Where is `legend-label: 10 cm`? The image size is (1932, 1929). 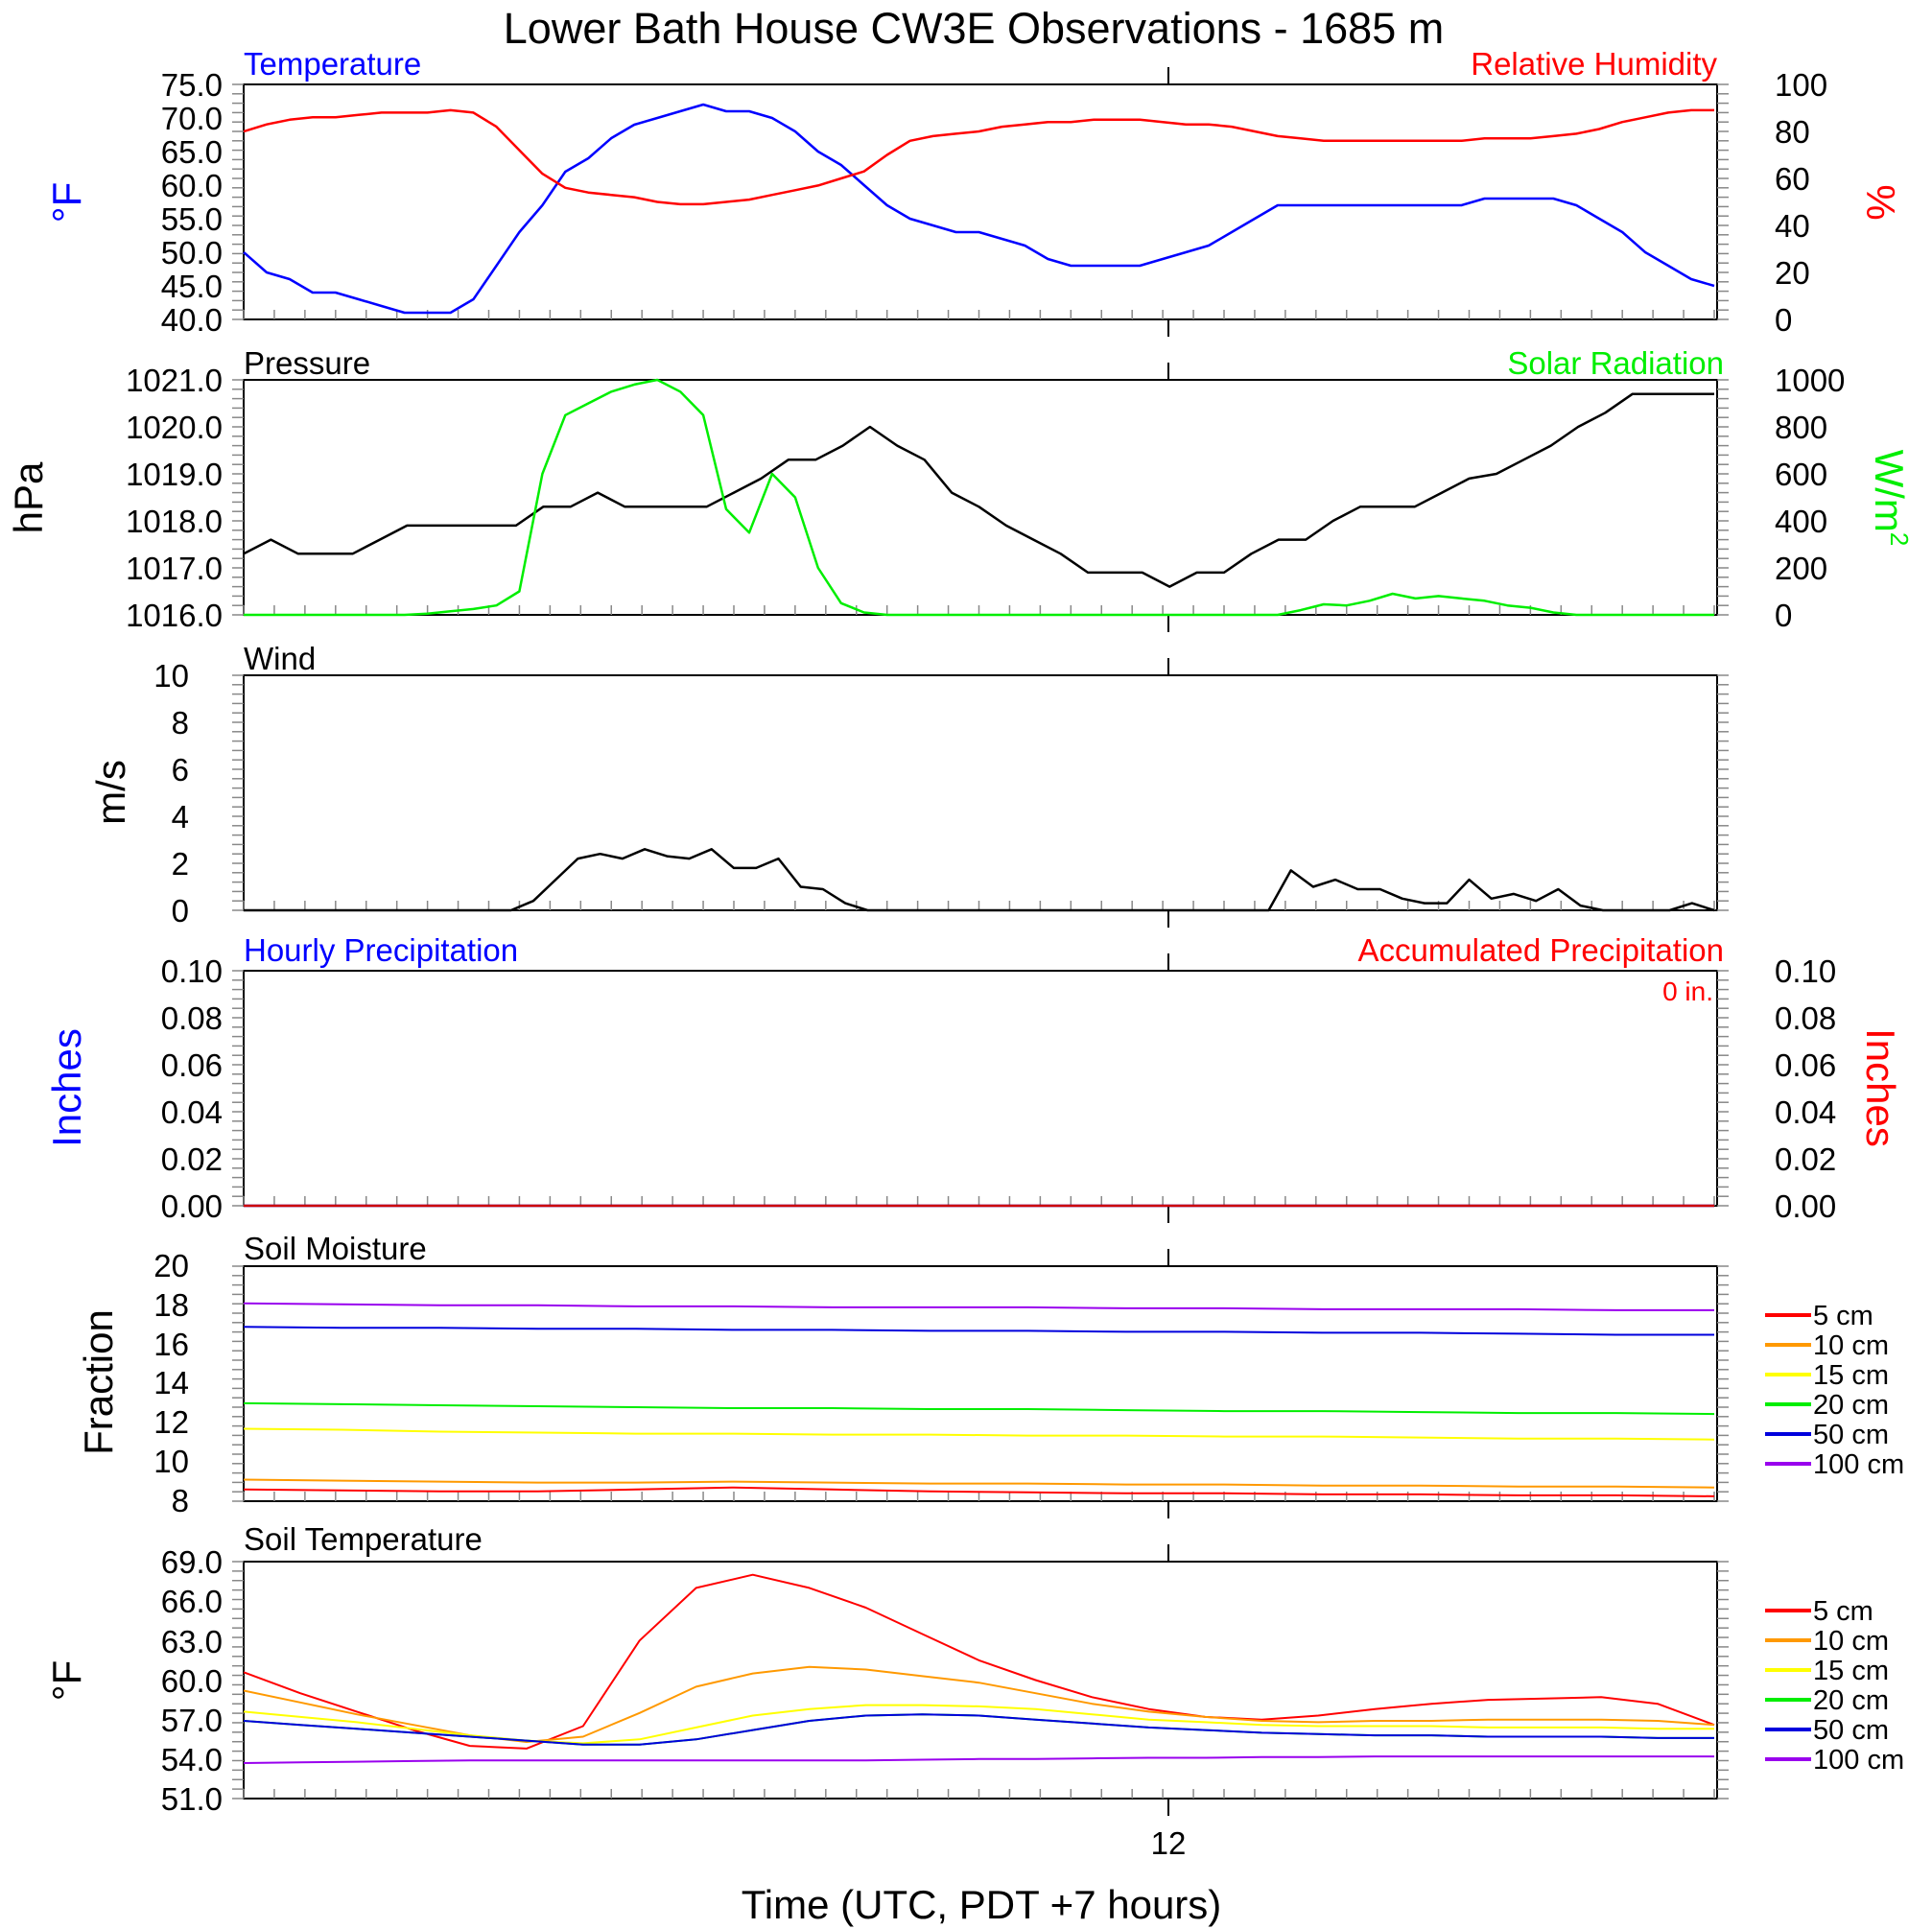 legend-label: 10 cm is located at coordinates (1851, 1641).